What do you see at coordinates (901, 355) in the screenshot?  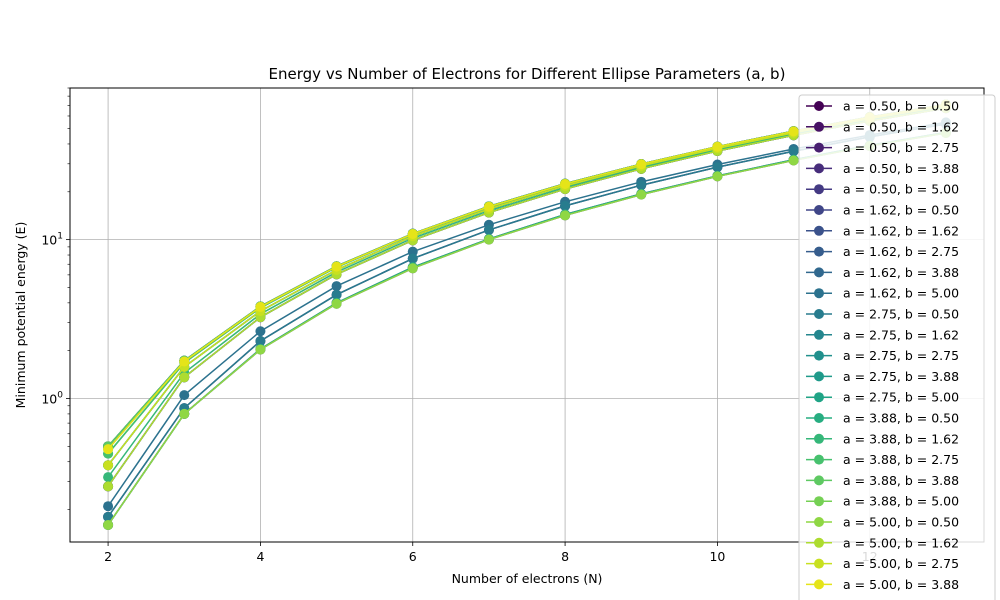 I see `legend-label: a = 2.75, b = 2.75` at bounding box center [901, 355].